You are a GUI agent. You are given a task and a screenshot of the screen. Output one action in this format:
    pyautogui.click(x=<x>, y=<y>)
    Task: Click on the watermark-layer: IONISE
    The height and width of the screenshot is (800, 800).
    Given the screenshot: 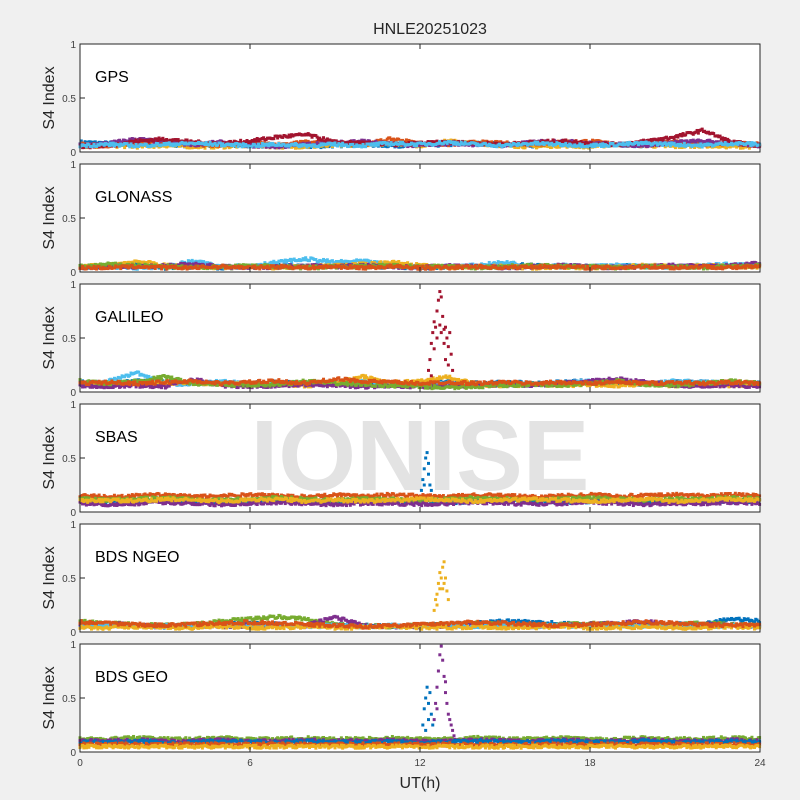 What is the action you would take?
    pyautogui.click(x=420, y=456)
    